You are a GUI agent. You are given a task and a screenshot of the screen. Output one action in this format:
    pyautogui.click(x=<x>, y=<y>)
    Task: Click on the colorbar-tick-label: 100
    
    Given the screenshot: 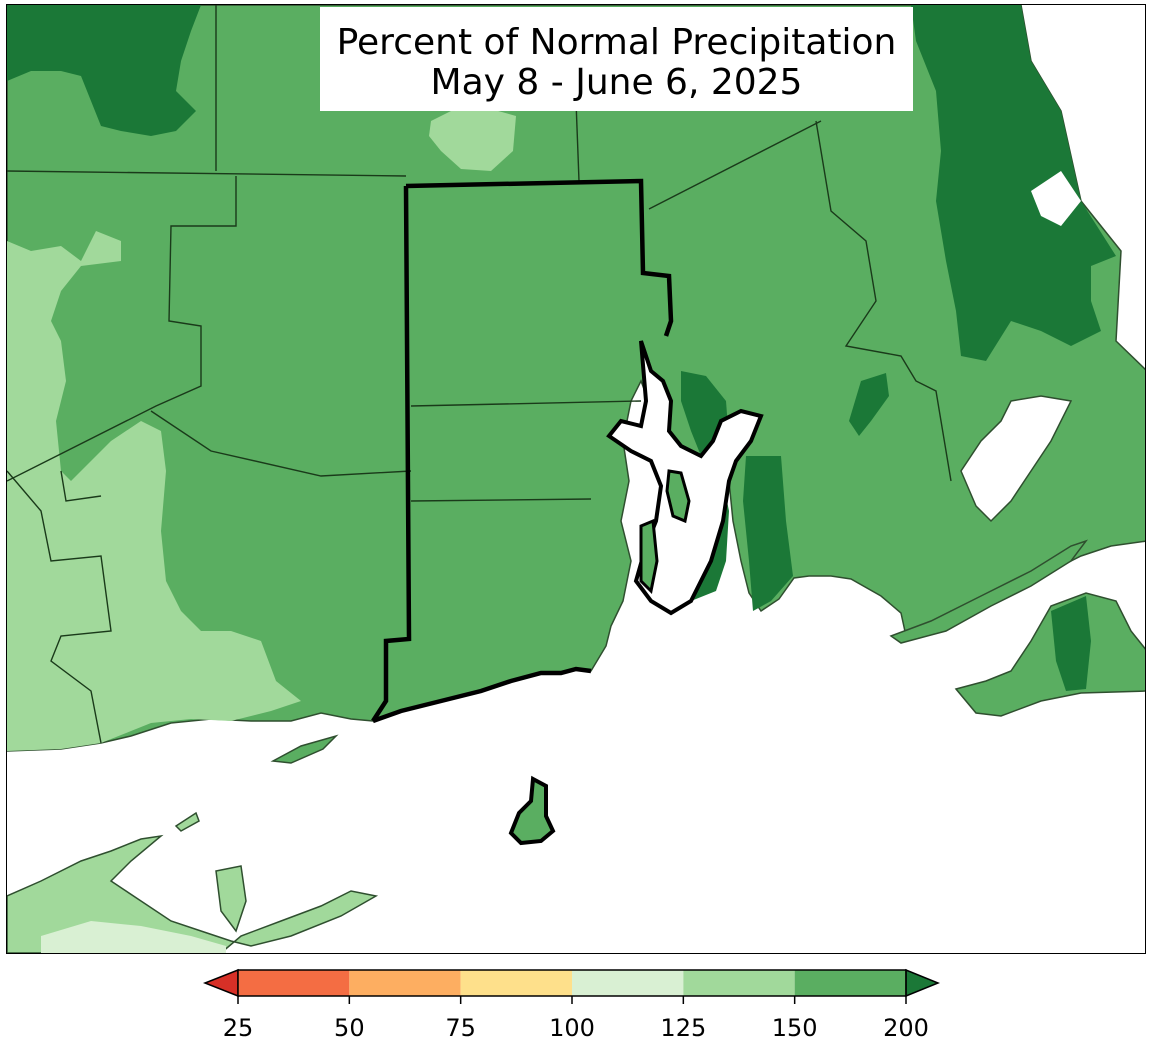 What is the action you would take?
    pyautogui.click(x=572, y=1028)
    